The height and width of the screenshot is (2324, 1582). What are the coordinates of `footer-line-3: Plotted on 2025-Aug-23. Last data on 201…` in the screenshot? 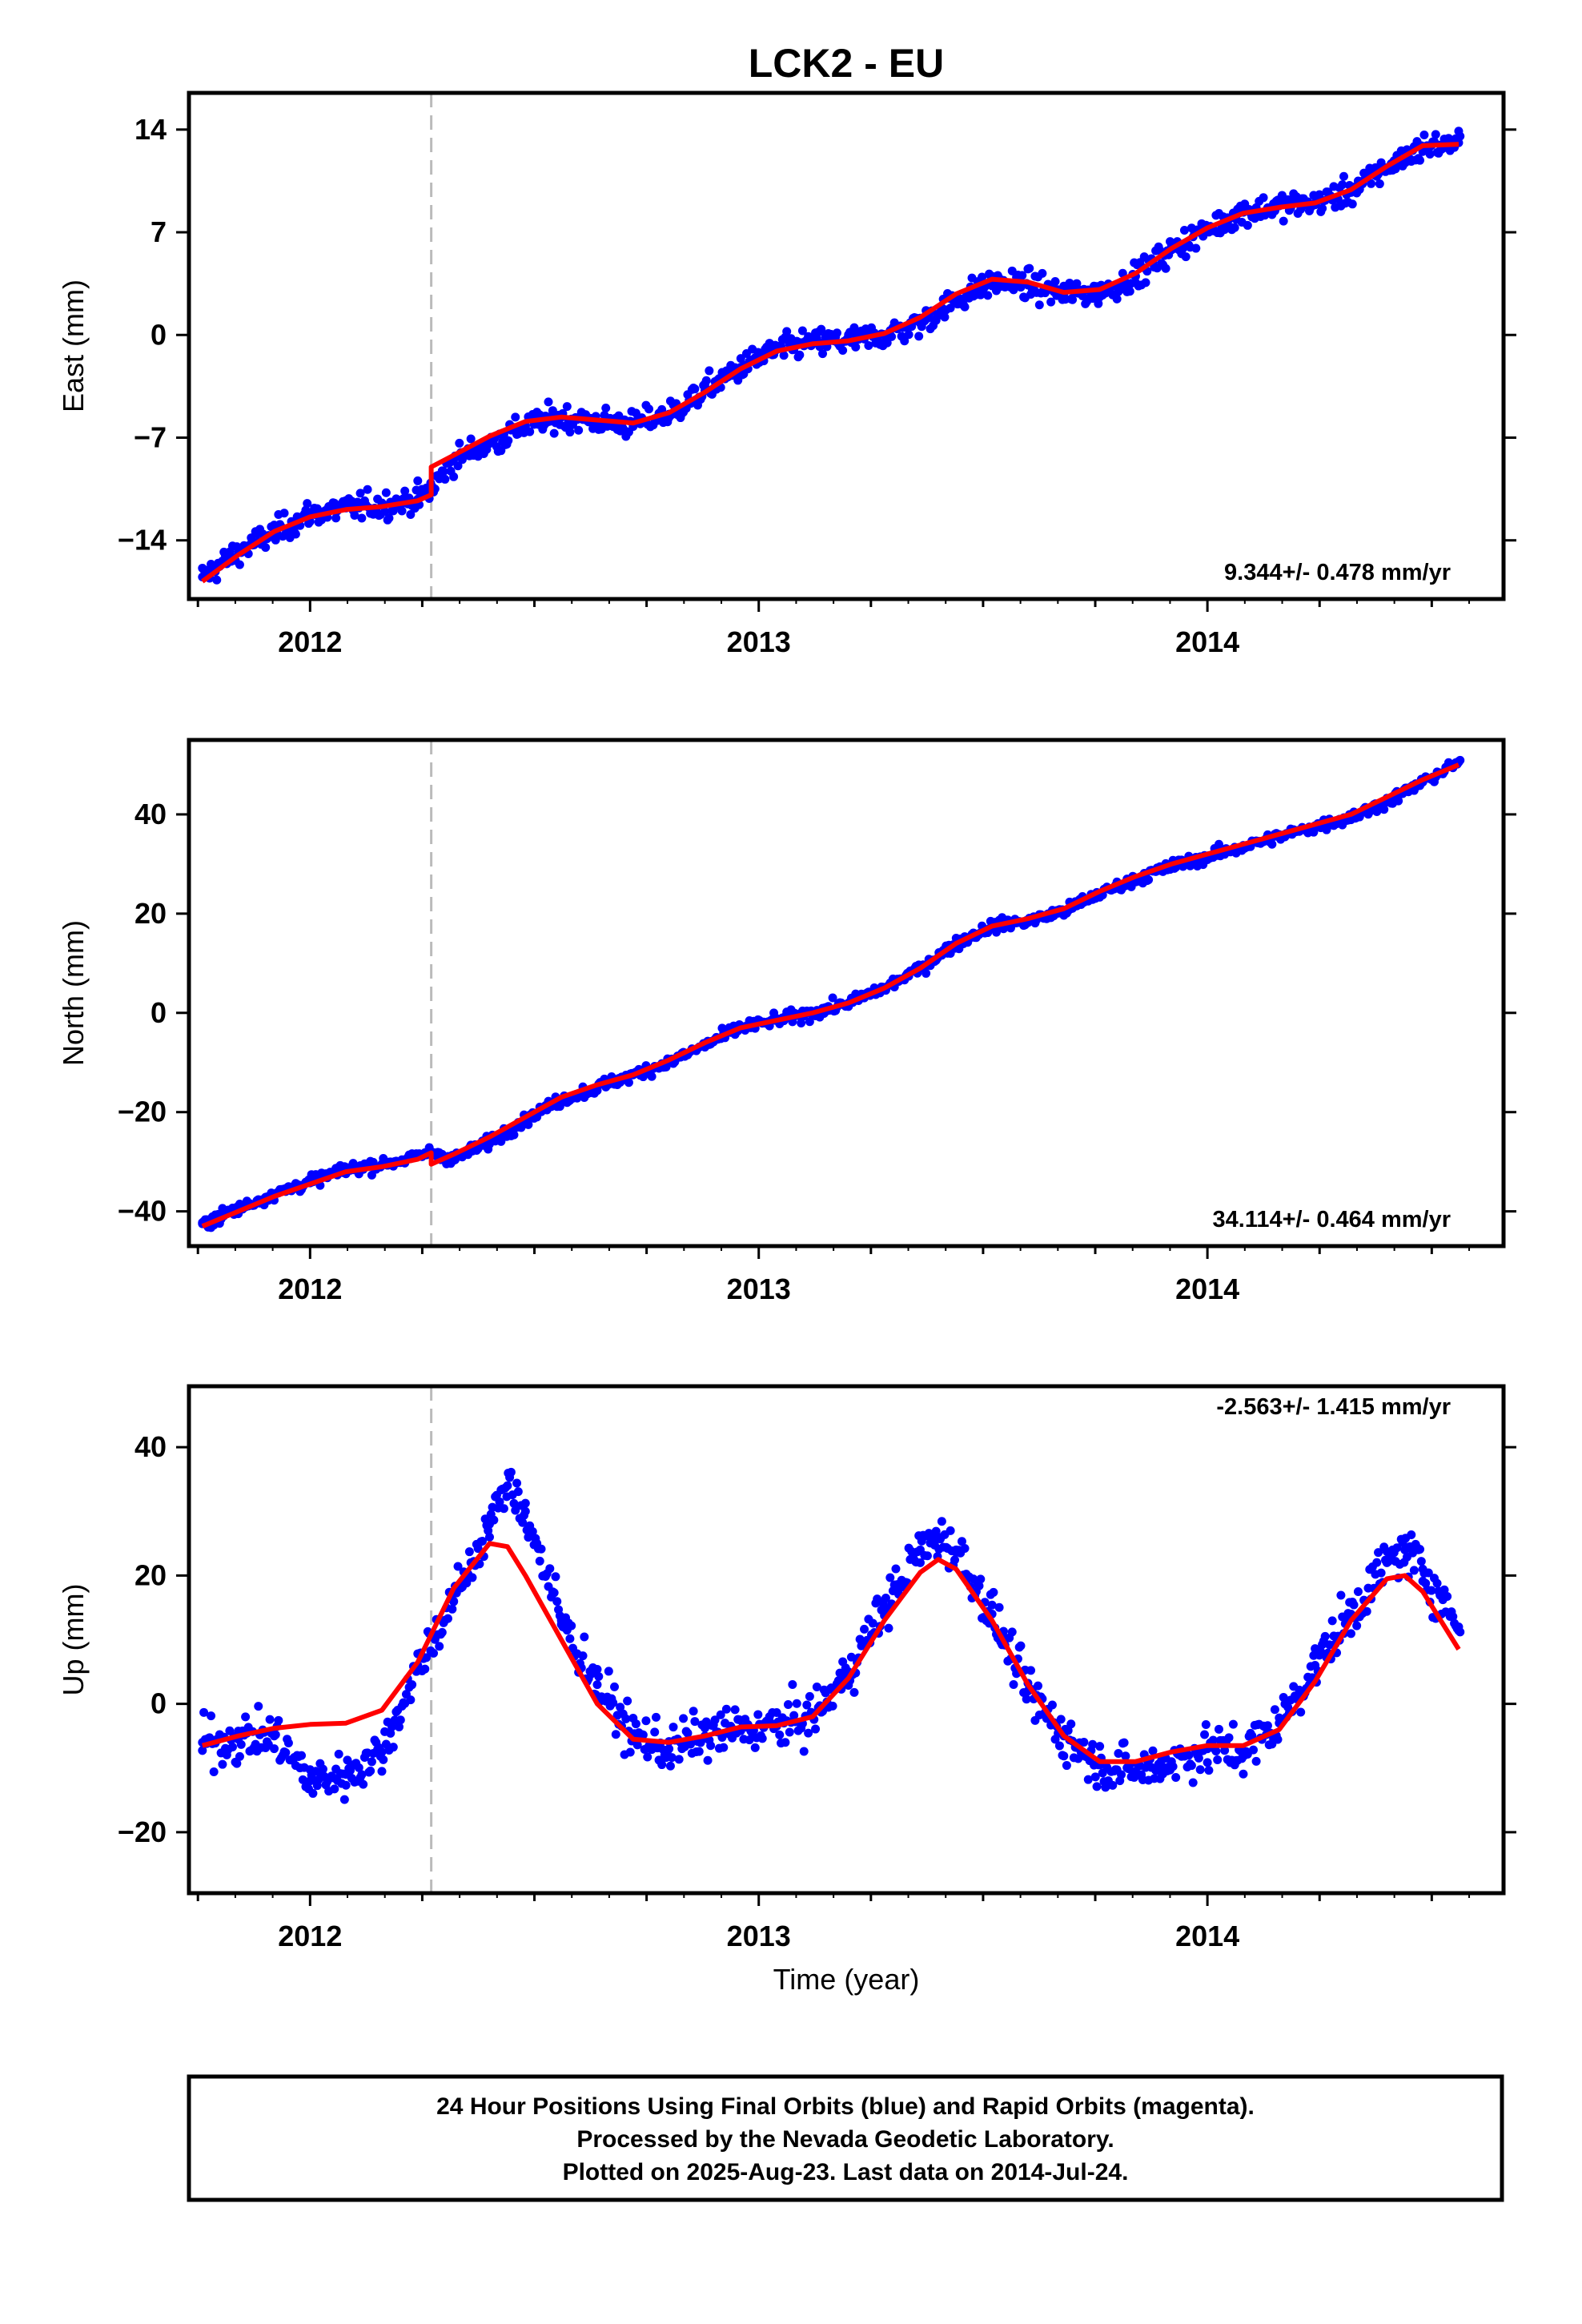 It's located at (846, 2172).